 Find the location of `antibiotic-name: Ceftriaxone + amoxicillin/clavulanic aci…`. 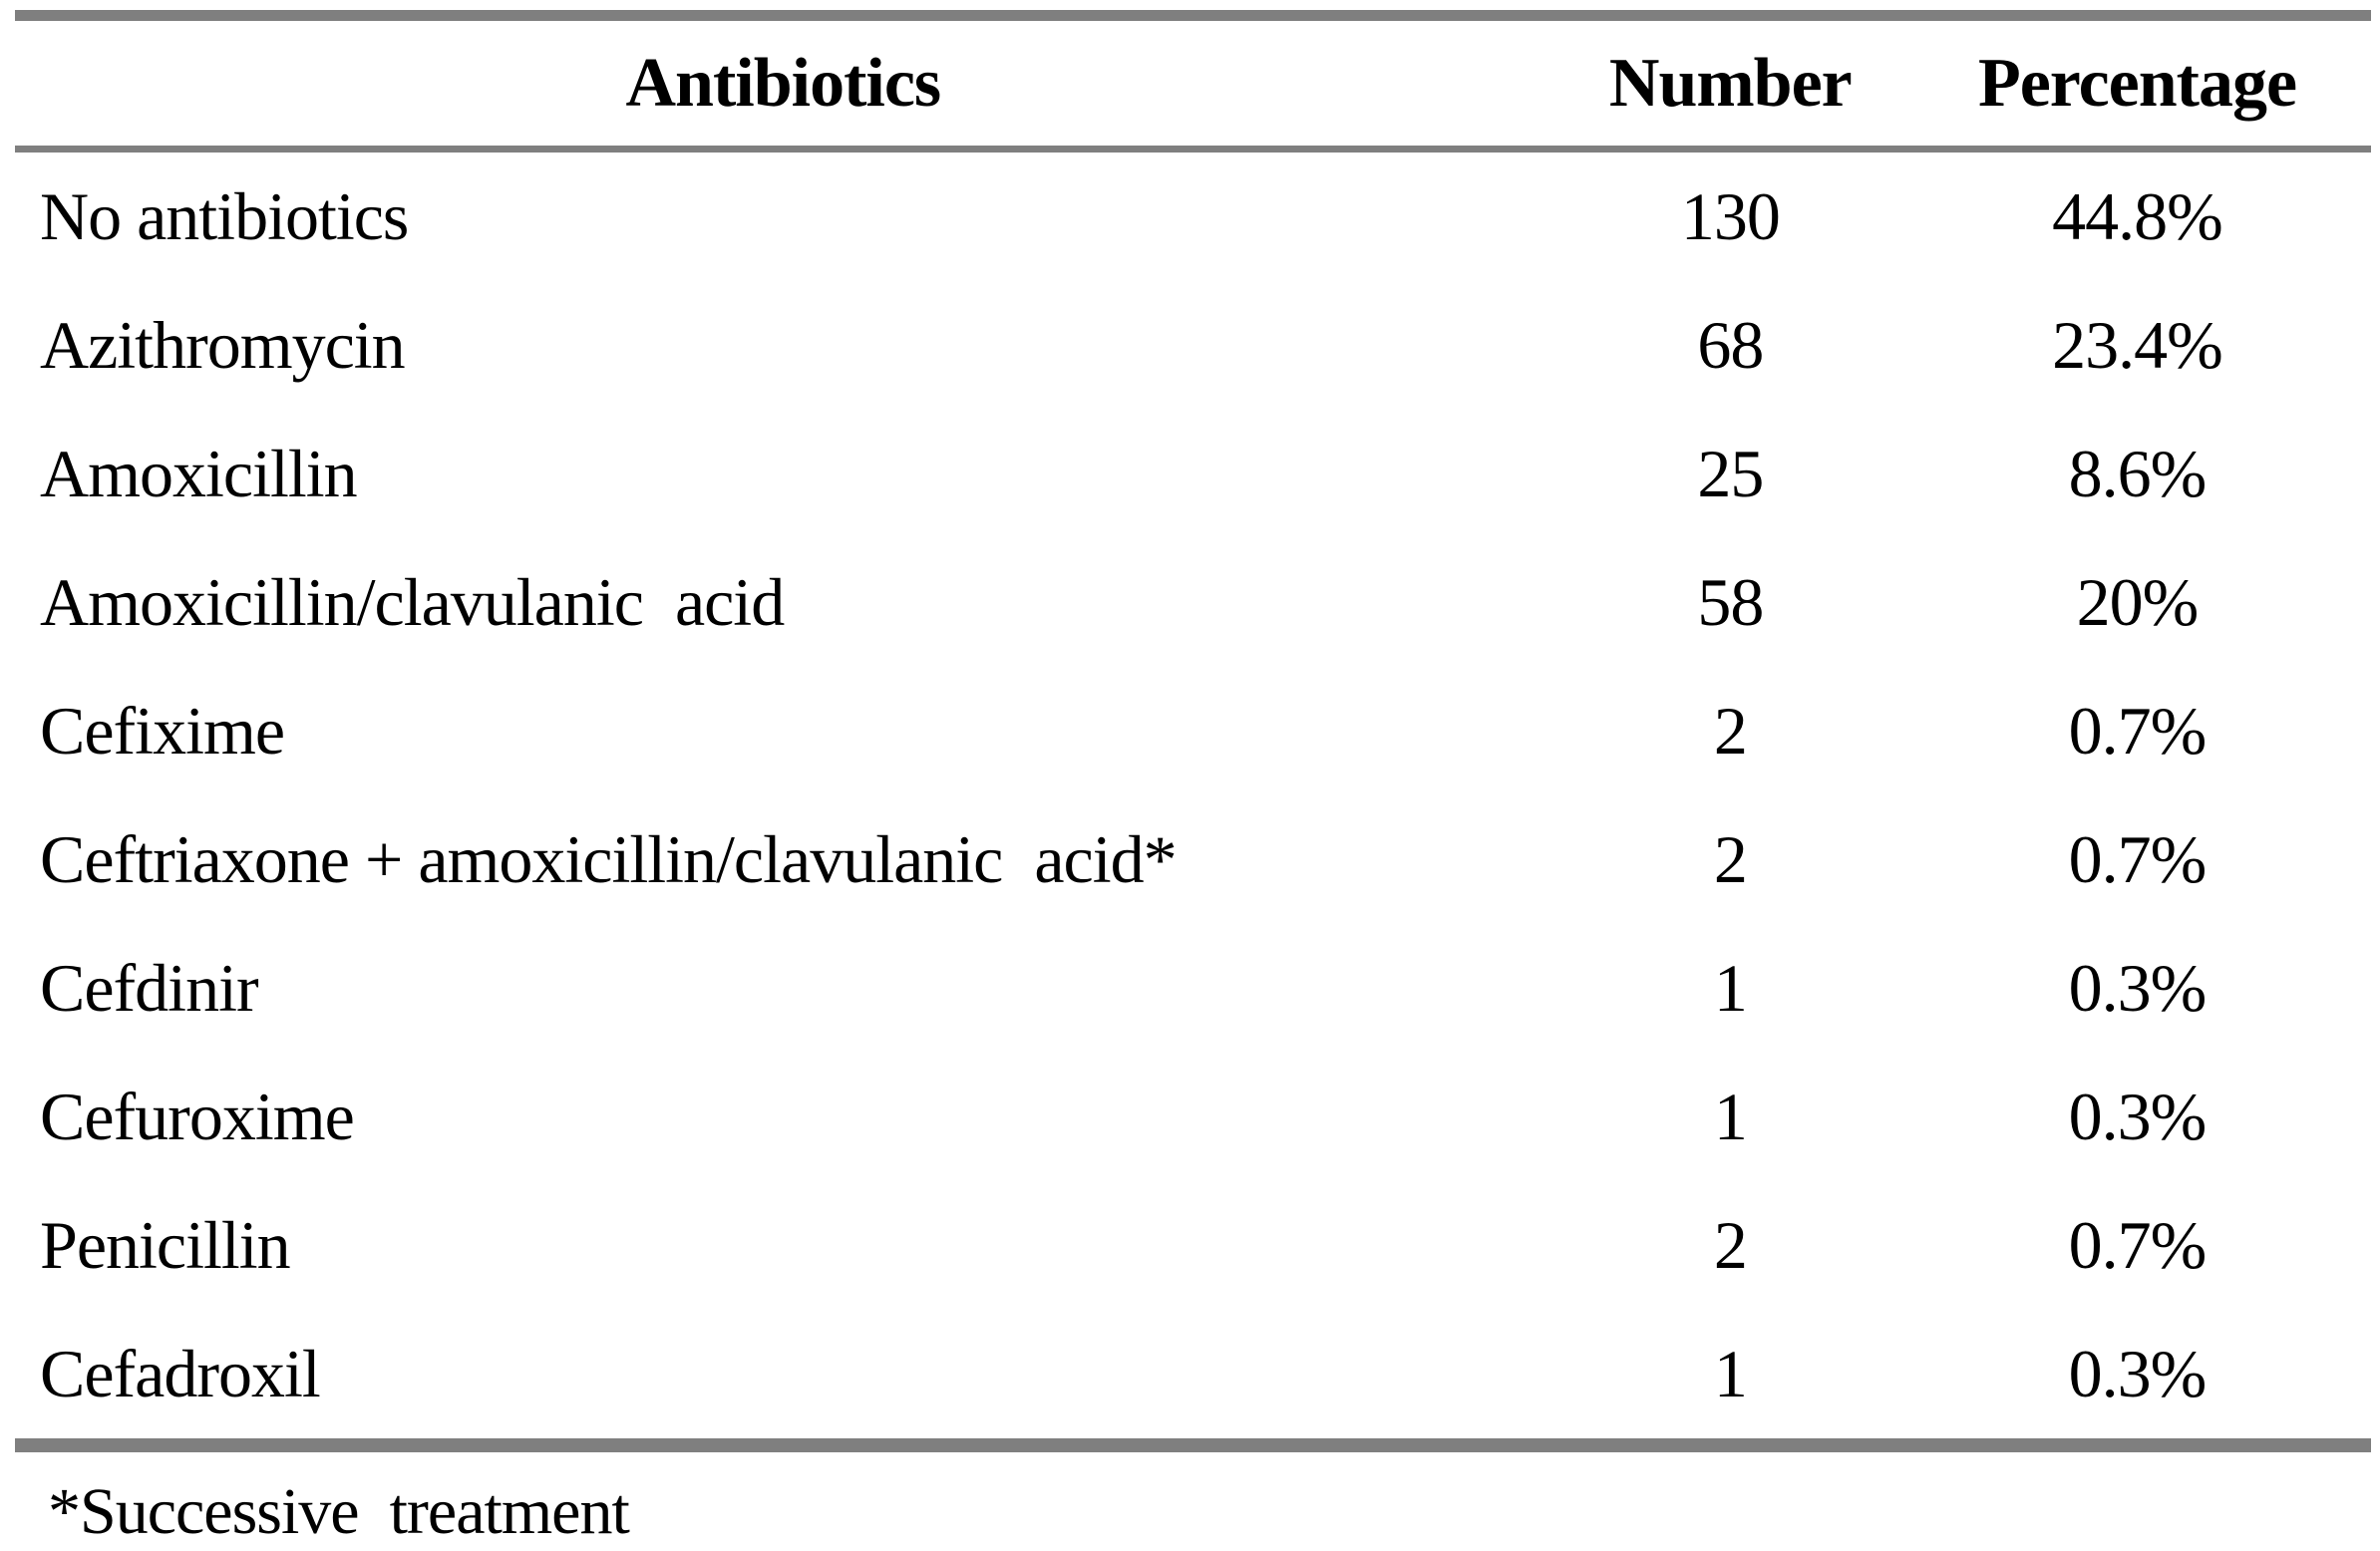

antibiotic-name: Ceftriaxone + amoxicillin/clavulanic aci… is located at coordinates (609, 859).